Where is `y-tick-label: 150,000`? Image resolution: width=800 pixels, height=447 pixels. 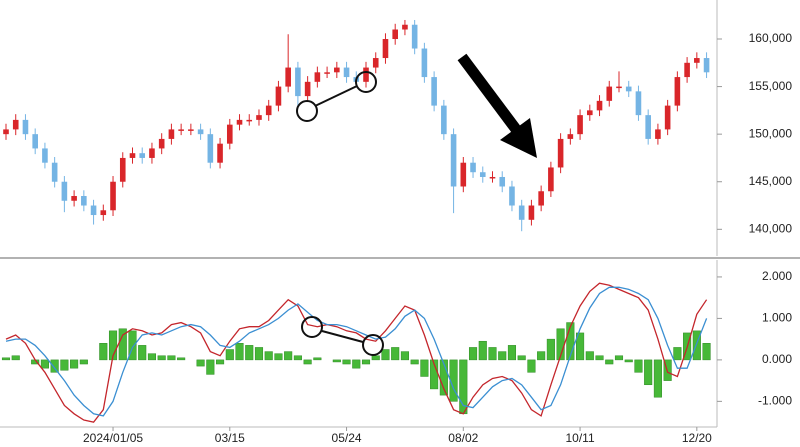
y-tick-label: 150,000 is located at coordinates (771, 133).